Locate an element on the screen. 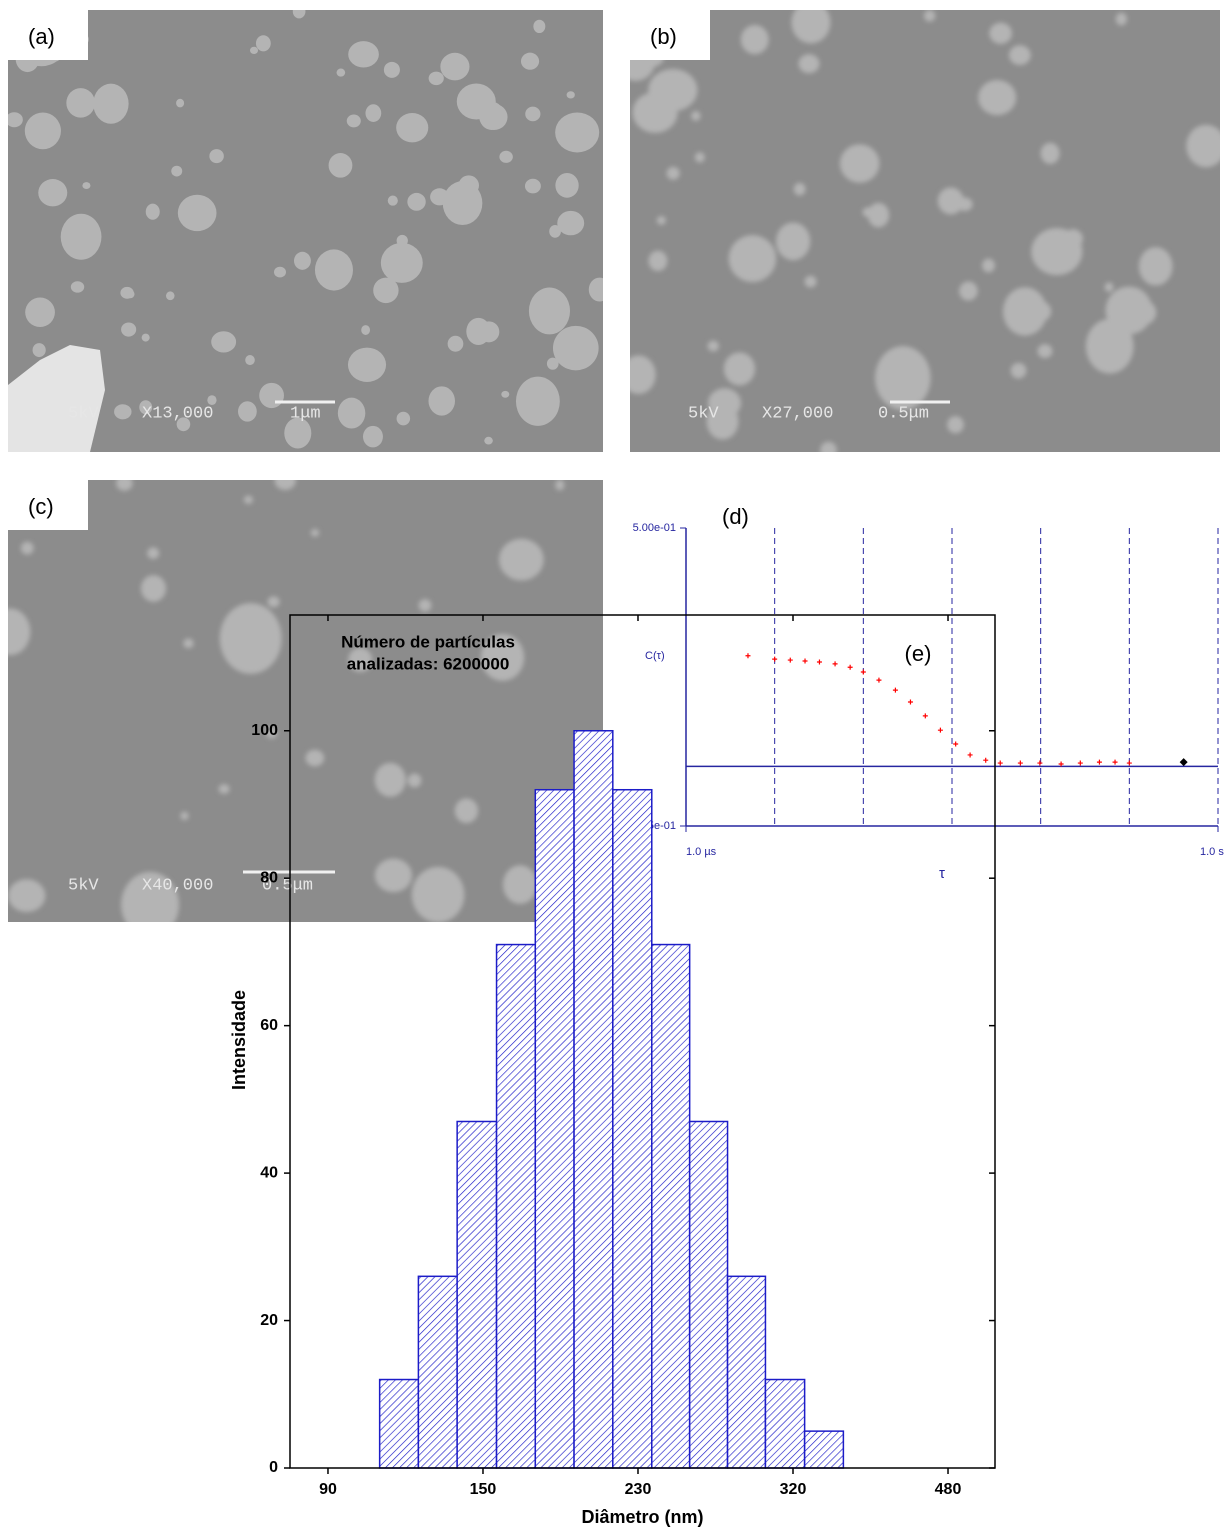 The image size is (1225, 1538). panel-label: (c) is located at coordinates (41, 506).